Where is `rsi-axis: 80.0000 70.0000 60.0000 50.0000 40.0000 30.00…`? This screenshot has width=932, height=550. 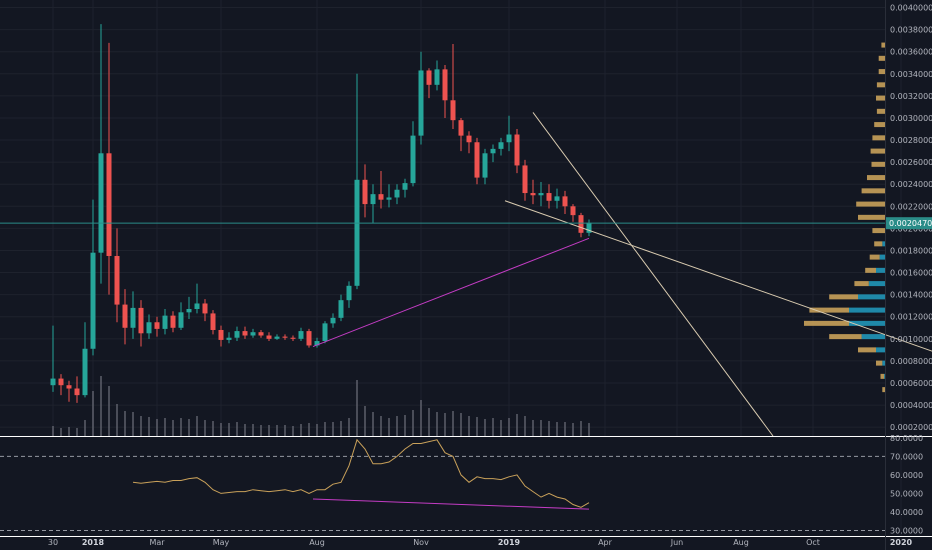 rsi-axis: 80.0000 70.0000 60.0000 50.0000 40.0000 30.00… is located at coordinates (906, 485).